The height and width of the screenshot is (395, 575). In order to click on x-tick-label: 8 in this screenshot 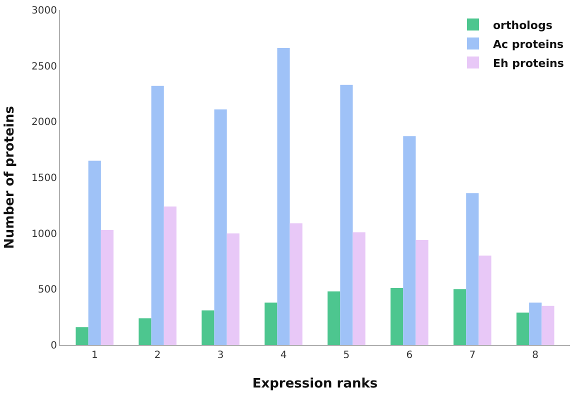, I will do `click(535, 355)`.